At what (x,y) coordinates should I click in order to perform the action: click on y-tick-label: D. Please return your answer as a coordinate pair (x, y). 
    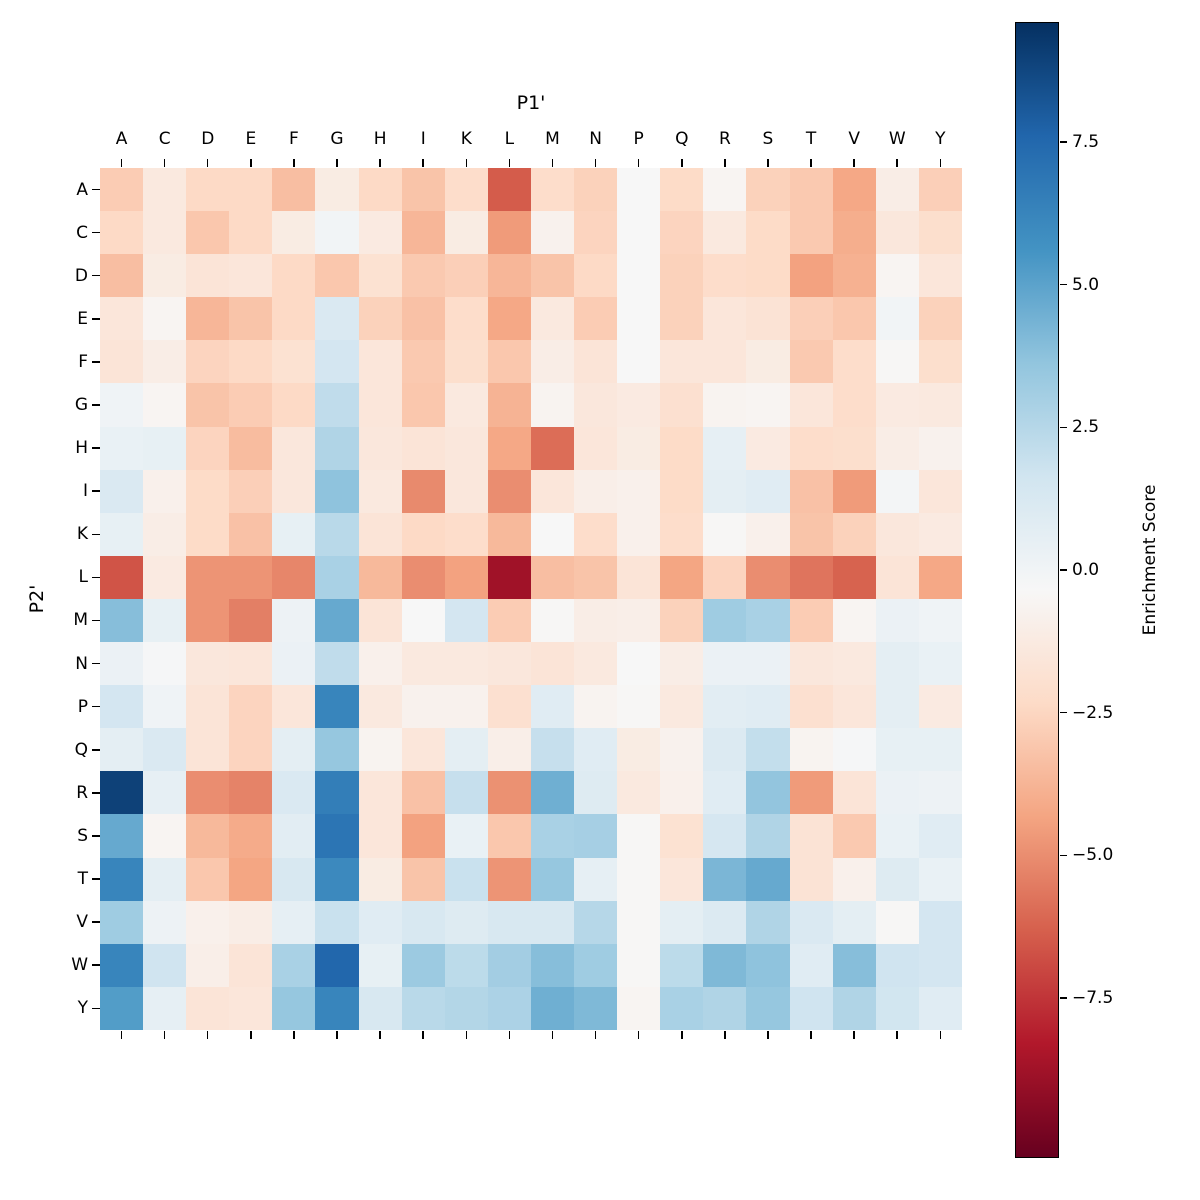
    Looking at the image, I should click on (81, 275).